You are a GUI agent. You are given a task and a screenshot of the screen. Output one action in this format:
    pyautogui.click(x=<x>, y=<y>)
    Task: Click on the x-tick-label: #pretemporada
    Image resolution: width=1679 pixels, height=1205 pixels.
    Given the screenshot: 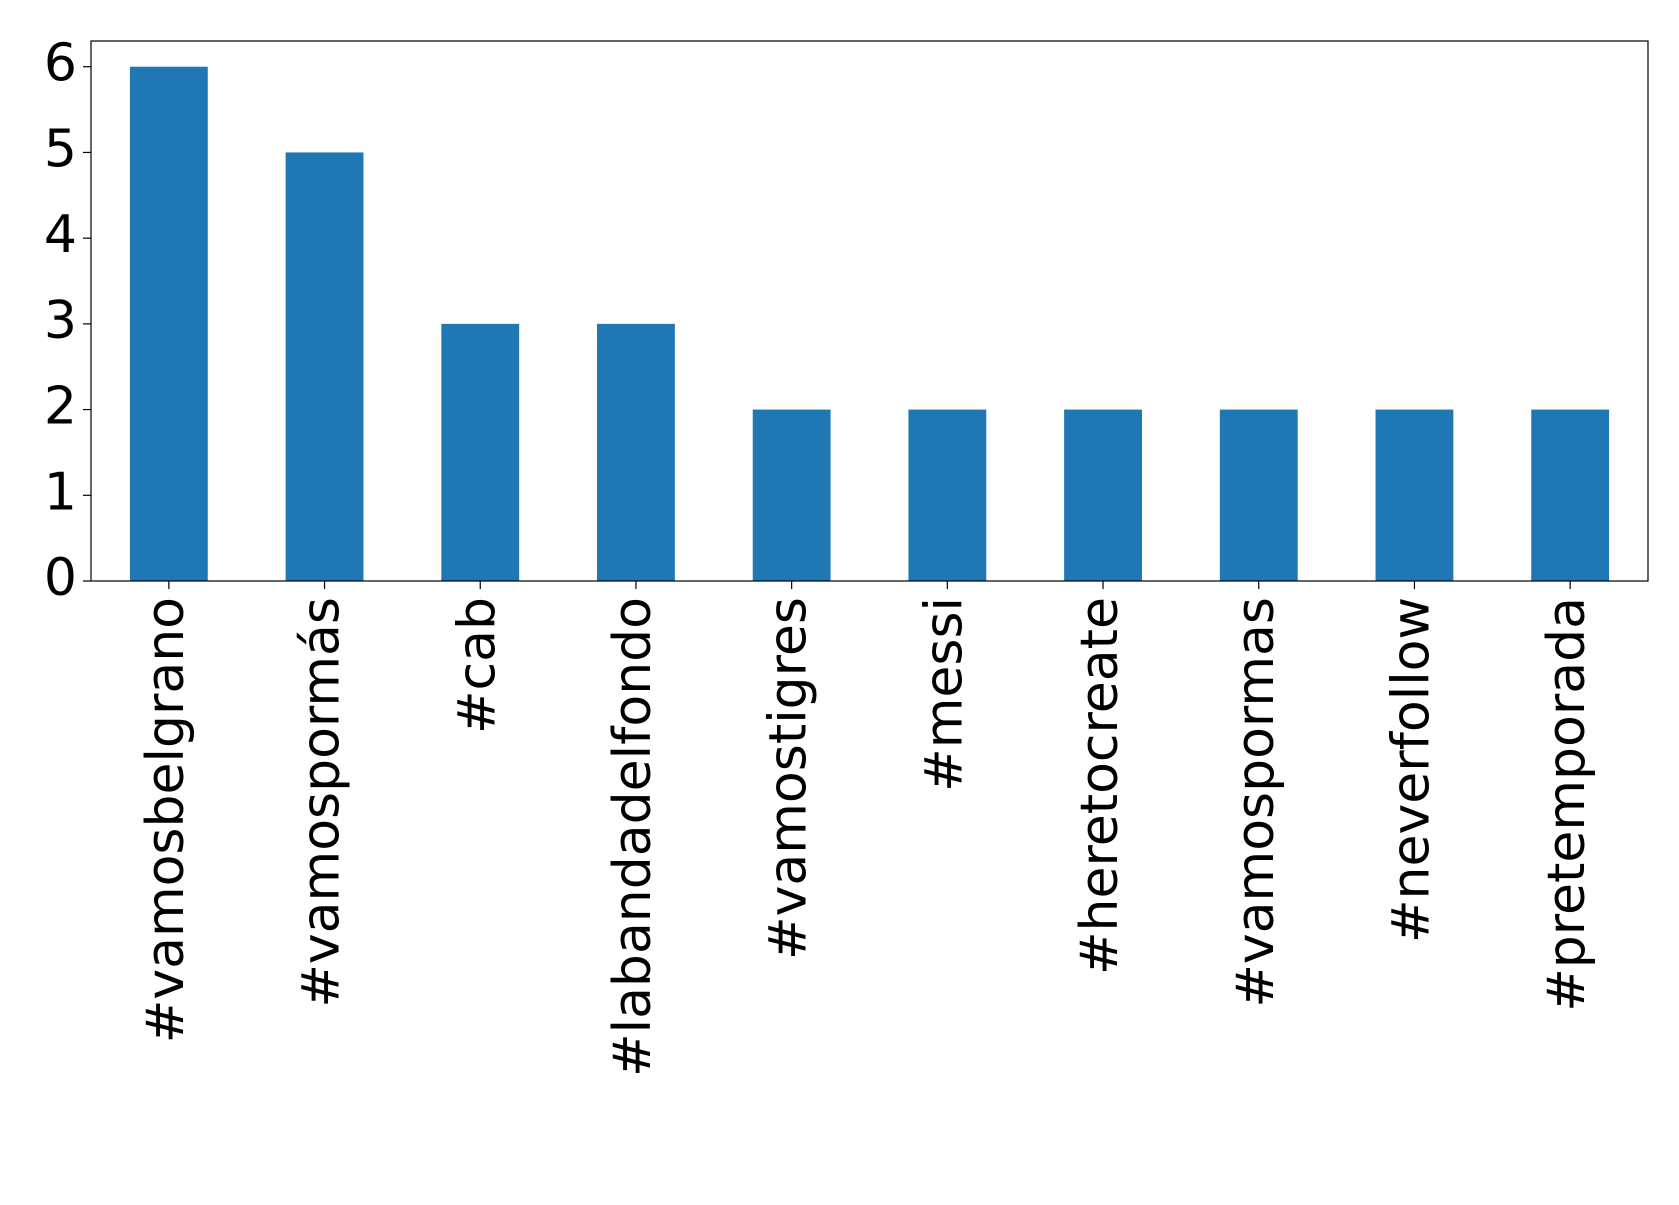 What is the action you would take?
    pyautogui.click(x=1567, y=804)
    